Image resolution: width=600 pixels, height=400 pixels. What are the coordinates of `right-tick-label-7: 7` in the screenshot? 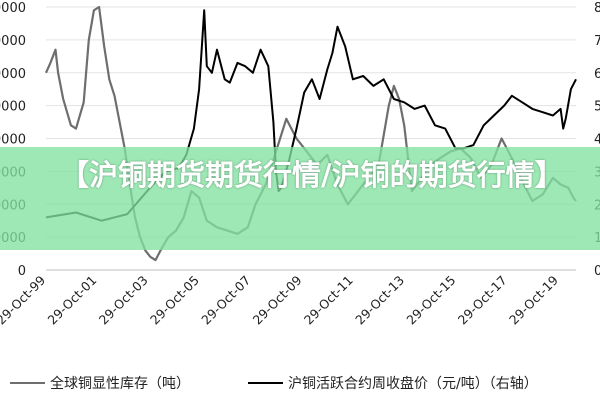 It's located at (597, 41).